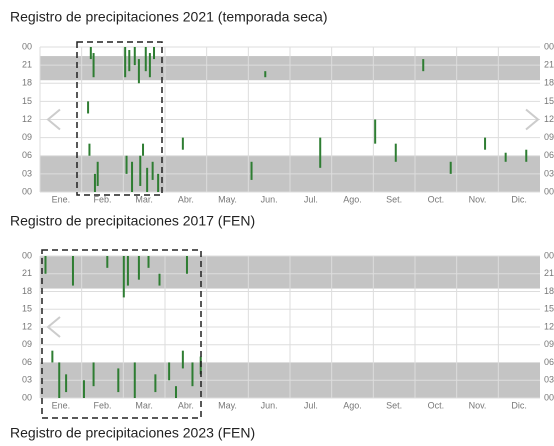  What do you see at coordinates (144, 199) in the screenshot?
I see `x-tick-label: Mar.` at bounding box center [144, 199].